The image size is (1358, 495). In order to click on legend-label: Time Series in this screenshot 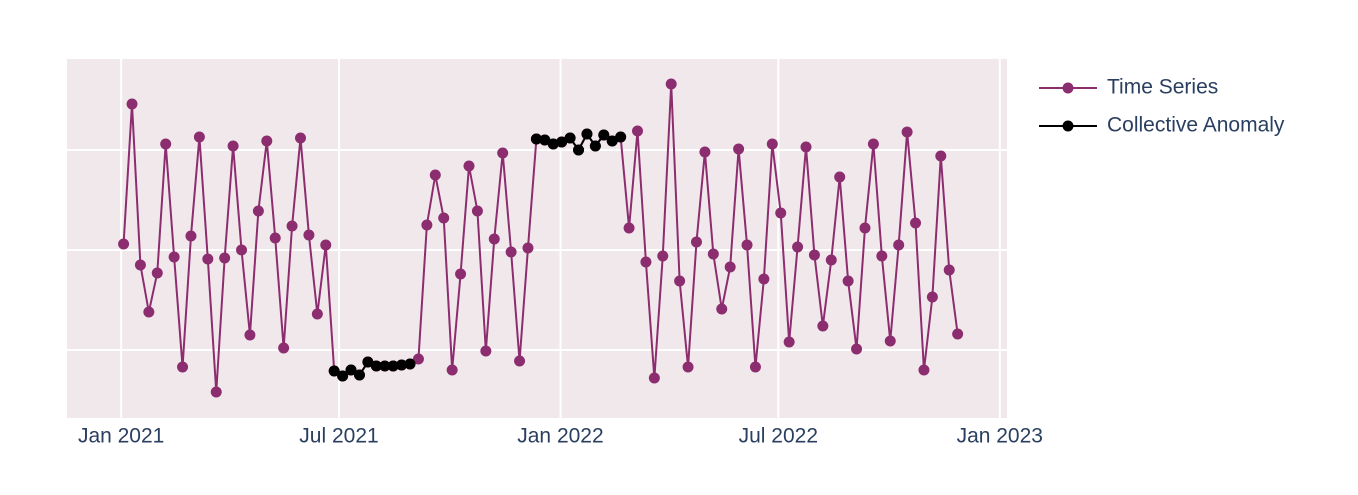, I will do `click(1162, 87)`.